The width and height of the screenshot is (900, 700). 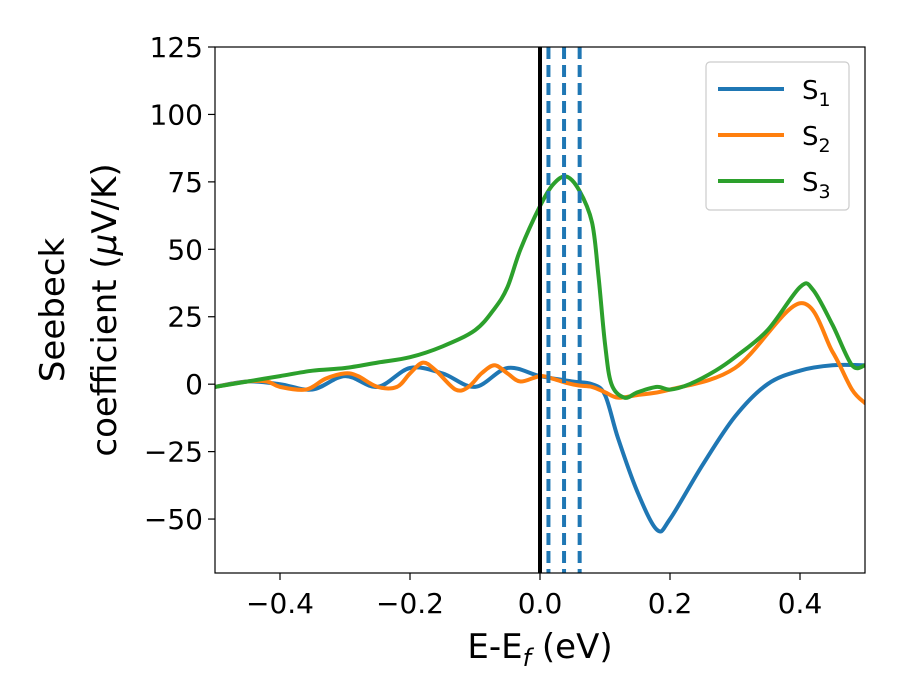 What do you see at coordinates (800, 603) in the screenshot?
I see `x-tick-label: 0.4` at bounding box center [800, 603].